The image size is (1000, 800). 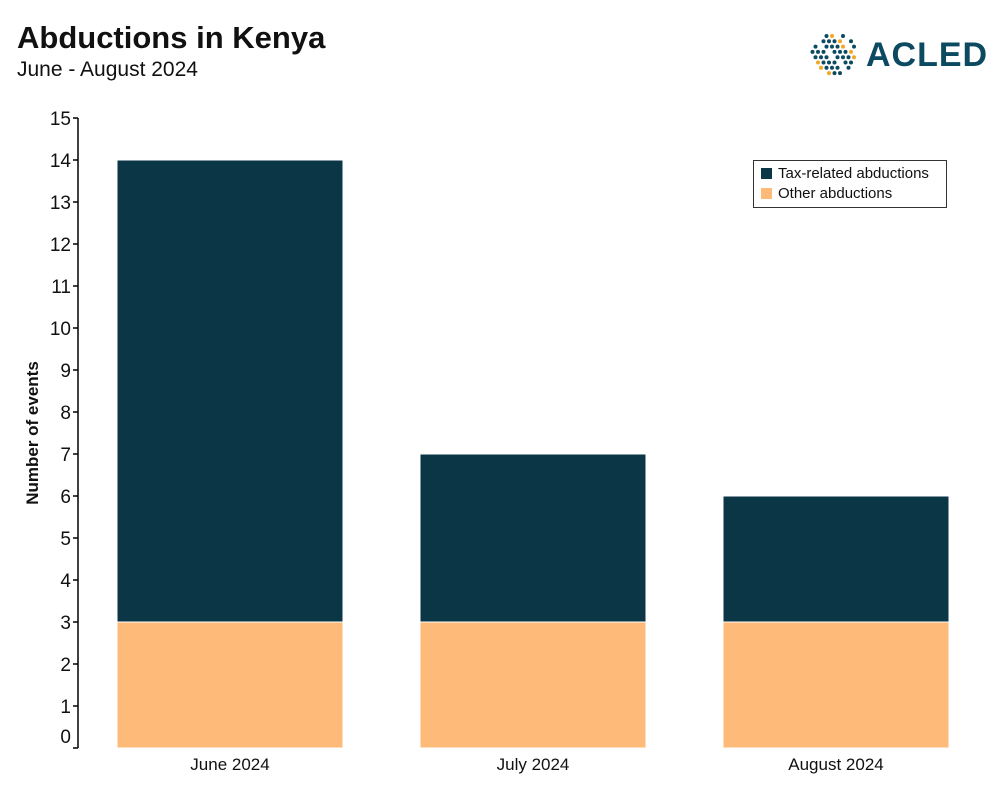 What do you see at coordinates (65, 371) in the screenshot?
I see `y-tick-label: 9` at bounding box center [65, 371].